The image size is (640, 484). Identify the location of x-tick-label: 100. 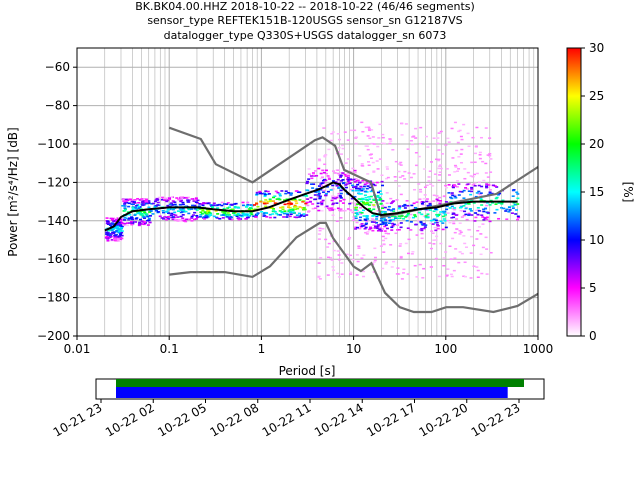
(445, 349).